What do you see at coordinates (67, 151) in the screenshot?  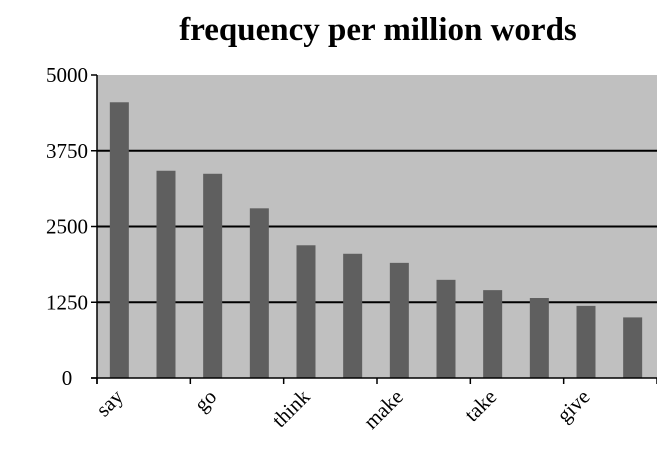 I see `y-tick-label: 3750` at bounding box center [67, 151].